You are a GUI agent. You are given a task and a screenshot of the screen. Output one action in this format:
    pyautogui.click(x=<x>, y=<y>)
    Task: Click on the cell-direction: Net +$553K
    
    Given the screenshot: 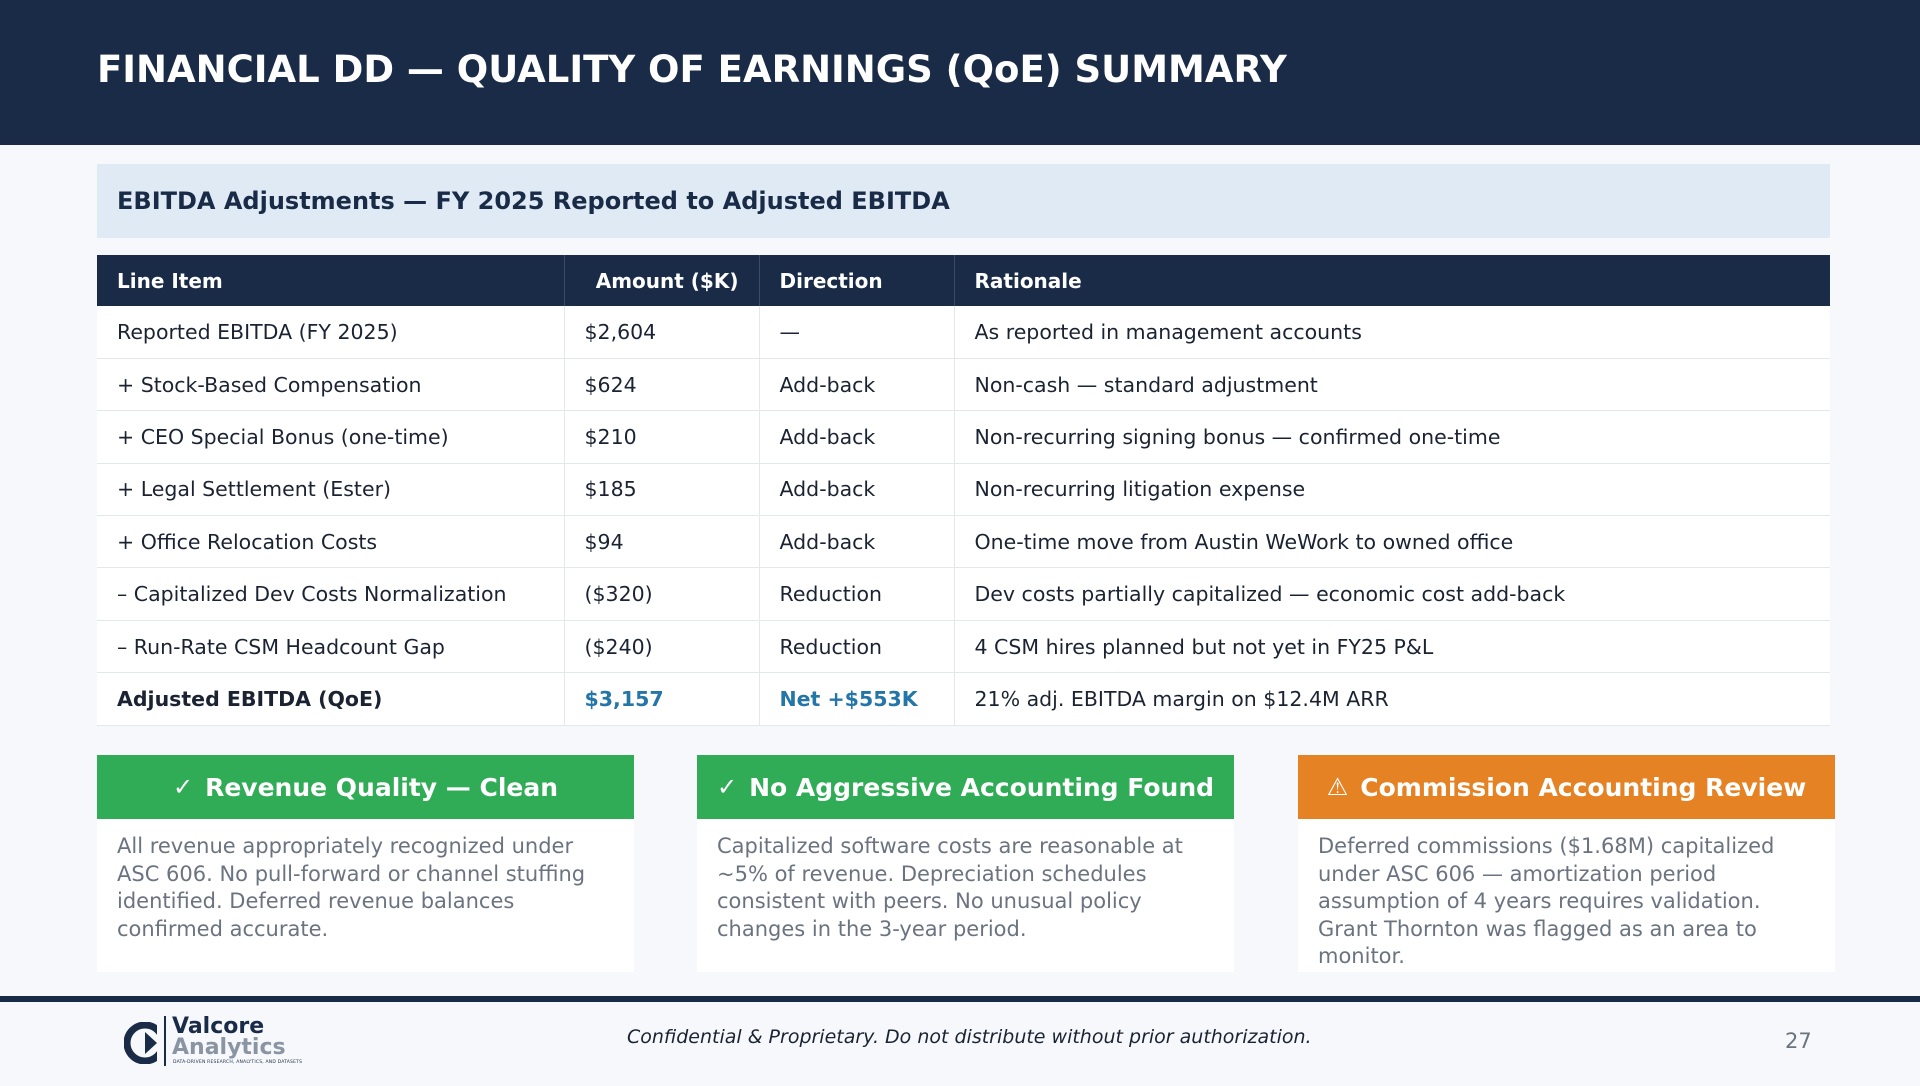 What is the action you would take?
    pyautogui.click(x=857, y=699)
    